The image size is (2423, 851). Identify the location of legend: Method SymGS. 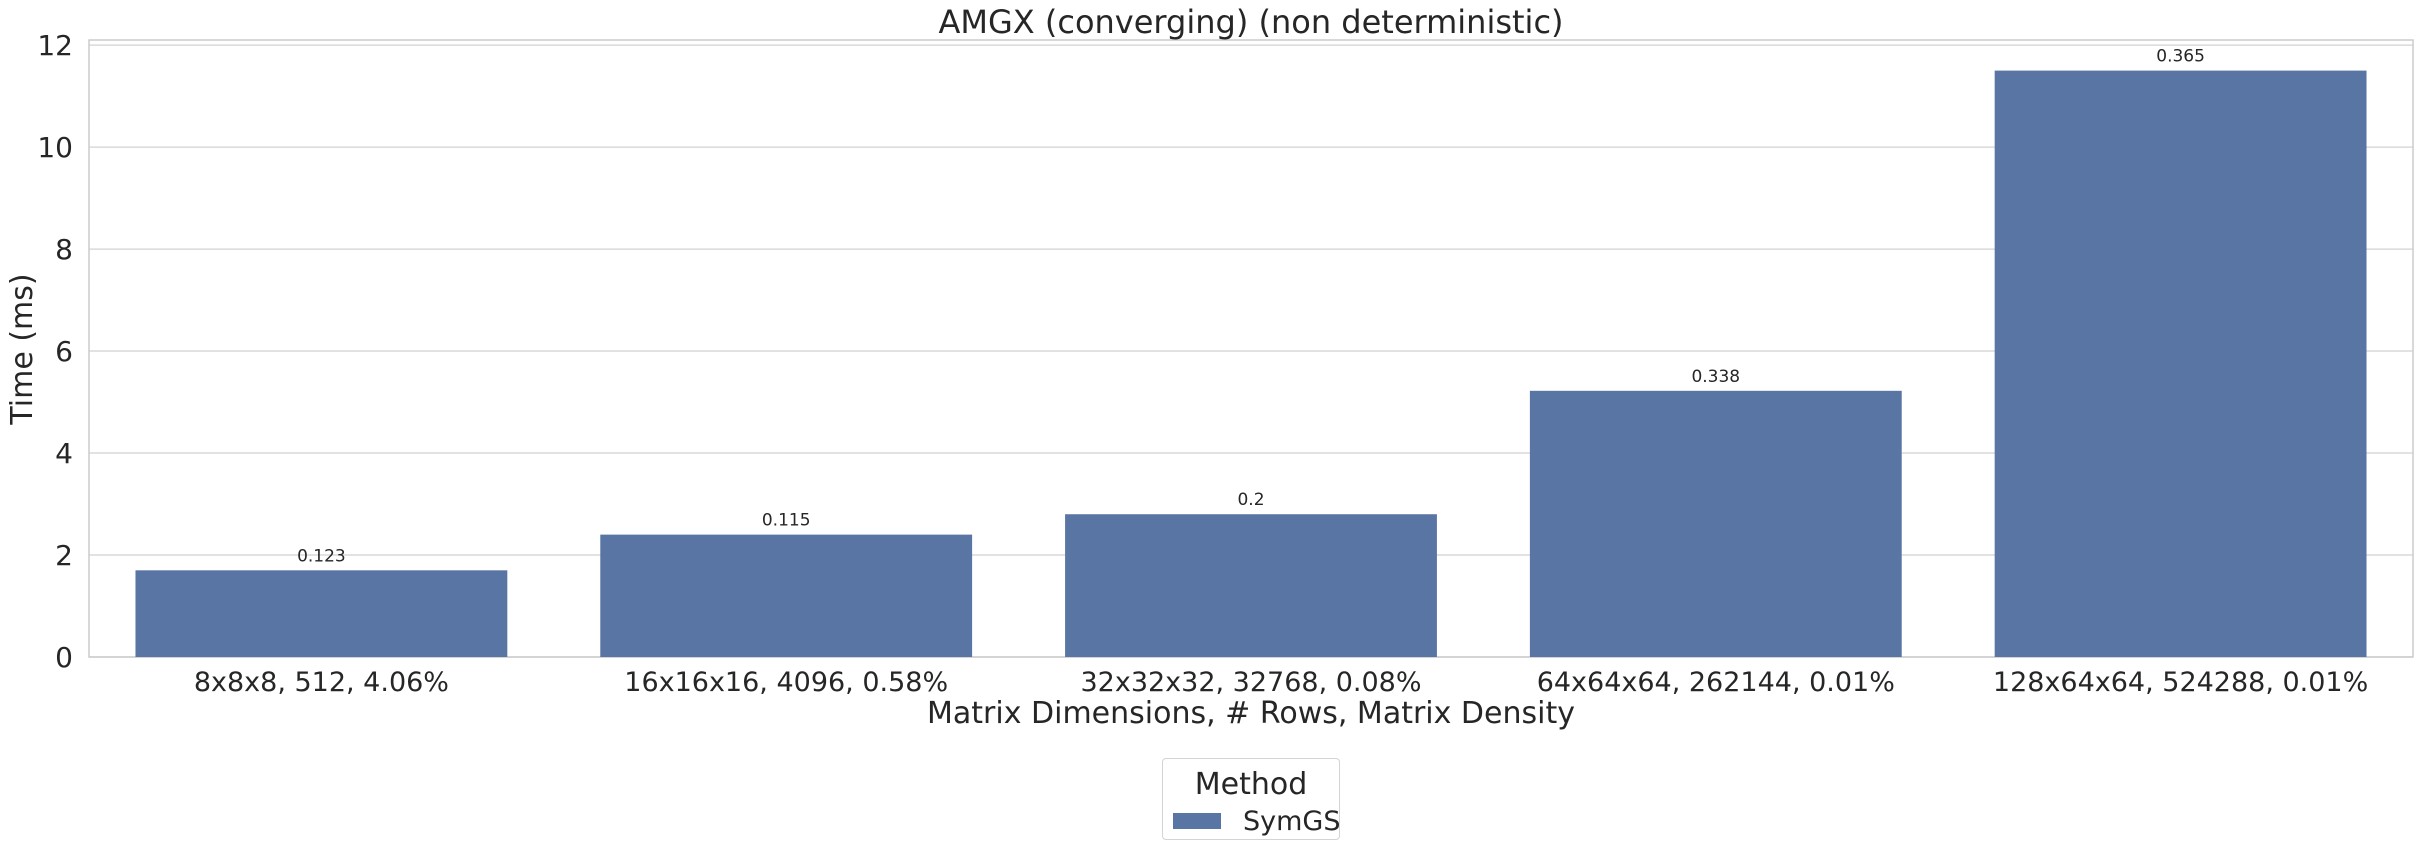
(1251, 799).